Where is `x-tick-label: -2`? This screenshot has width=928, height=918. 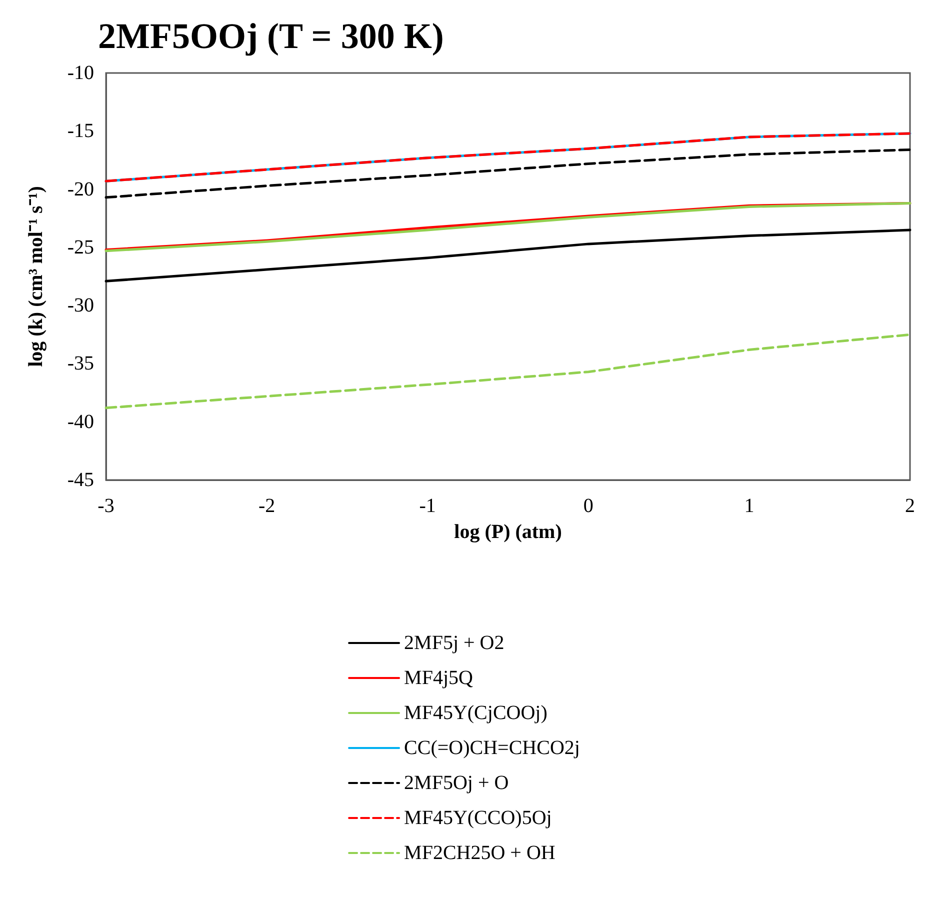
x-tick-label: -2 is located at coordinates (267, 506).